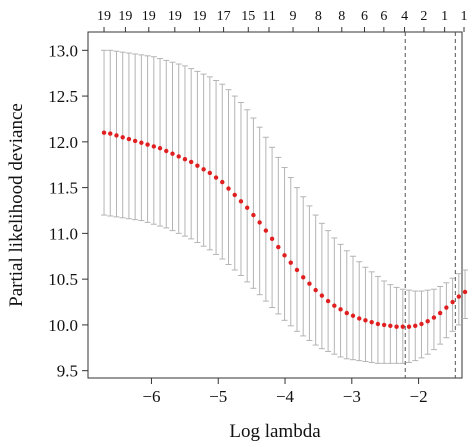  Describe the element at coordinates (67, 371) in the screenshot. I see `y-tick-label: 9.5` at that location.